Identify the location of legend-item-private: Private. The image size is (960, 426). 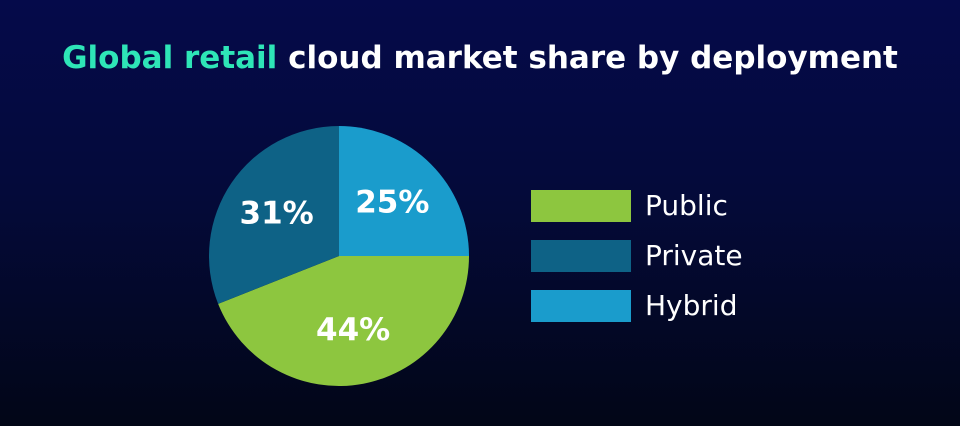
(661, 256).